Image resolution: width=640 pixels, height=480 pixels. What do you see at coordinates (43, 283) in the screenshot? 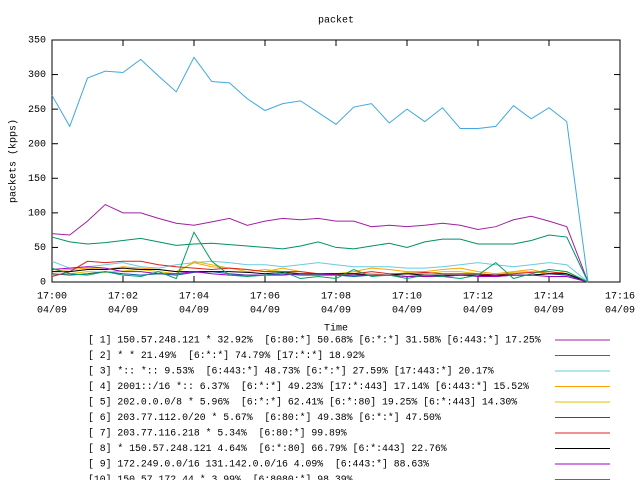
I see `y-tick-label: 0` at bounding box center [43, 283].